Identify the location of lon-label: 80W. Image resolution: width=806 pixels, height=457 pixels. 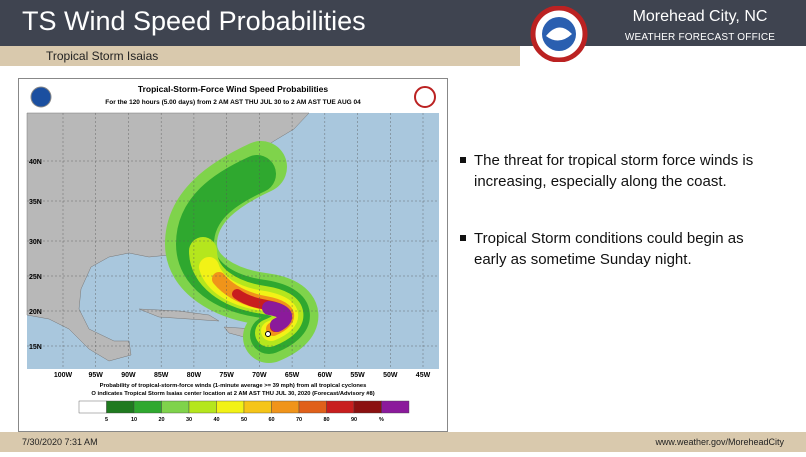
(194, 375).